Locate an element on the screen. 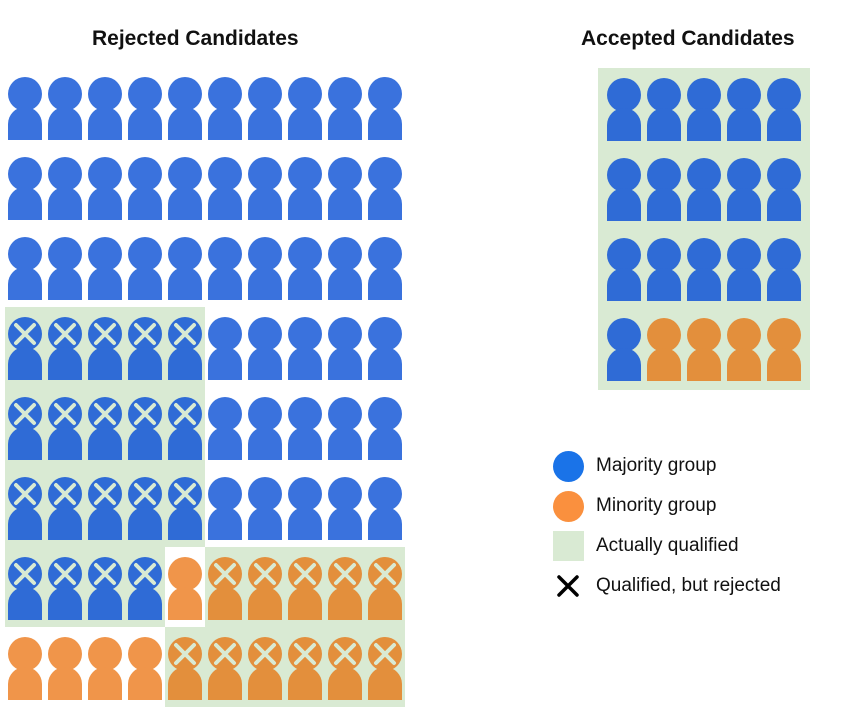 Image resolution: width=856 pixels, height=707 pixels. legend-rejected-qualified: Qualified, but rejected is located at coordinates (666, 586).